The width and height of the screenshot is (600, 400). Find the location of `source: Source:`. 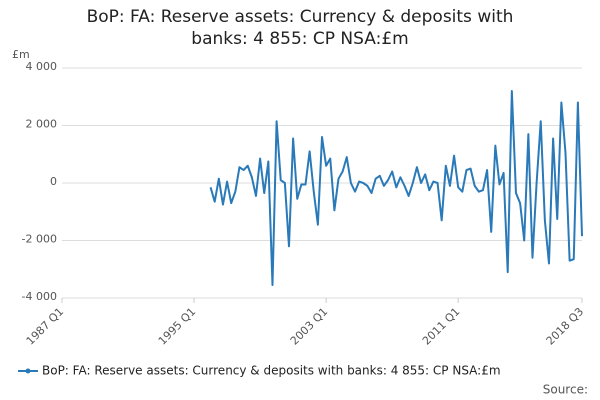

source: Source: is located at coordinates (565, 390).